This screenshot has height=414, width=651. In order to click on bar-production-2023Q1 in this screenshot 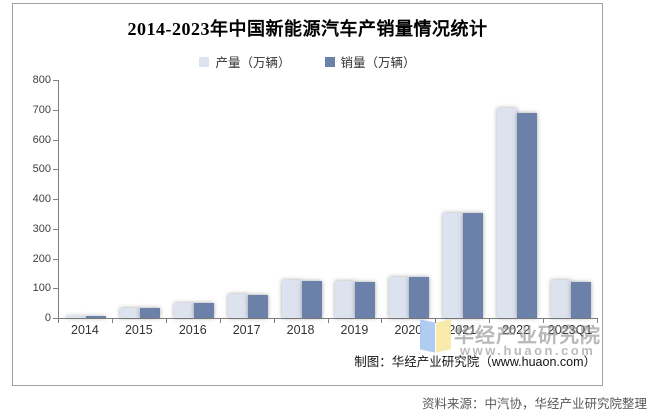, I will do `click(561, 298)`.